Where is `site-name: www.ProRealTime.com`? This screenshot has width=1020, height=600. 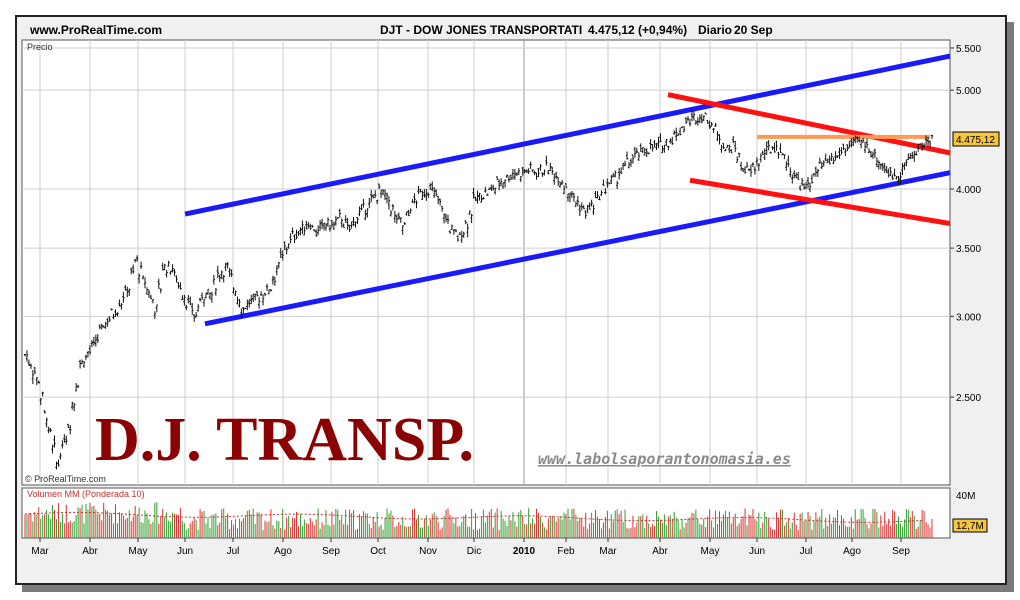
site-name: www.ProRealTime.com is located at coordinates (95, 30).